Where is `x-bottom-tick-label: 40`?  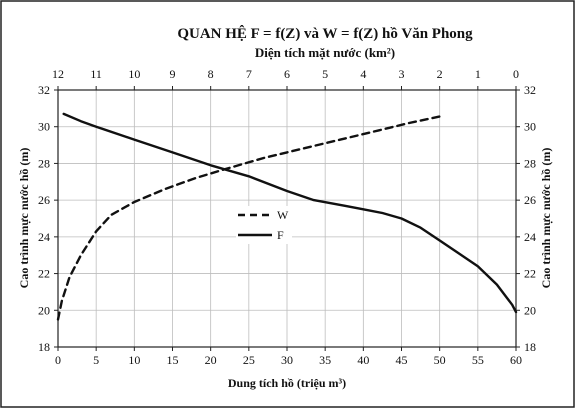 x-bottom-tick-label: 40 is located at coordinates (363, 360).